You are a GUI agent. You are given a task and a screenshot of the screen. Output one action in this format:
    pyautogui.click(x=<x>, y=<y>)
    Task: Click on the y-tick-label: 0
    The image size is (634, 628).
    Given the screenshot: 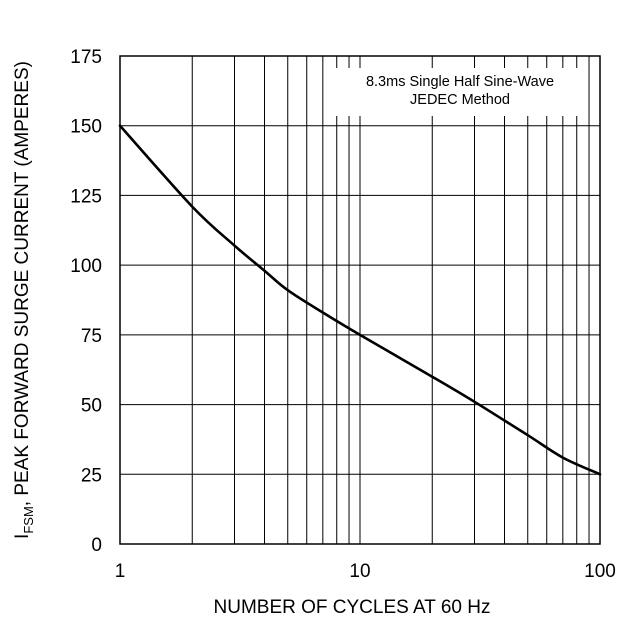 What is the action you would take?
    pyautogui.click(x=96, y=545)
    